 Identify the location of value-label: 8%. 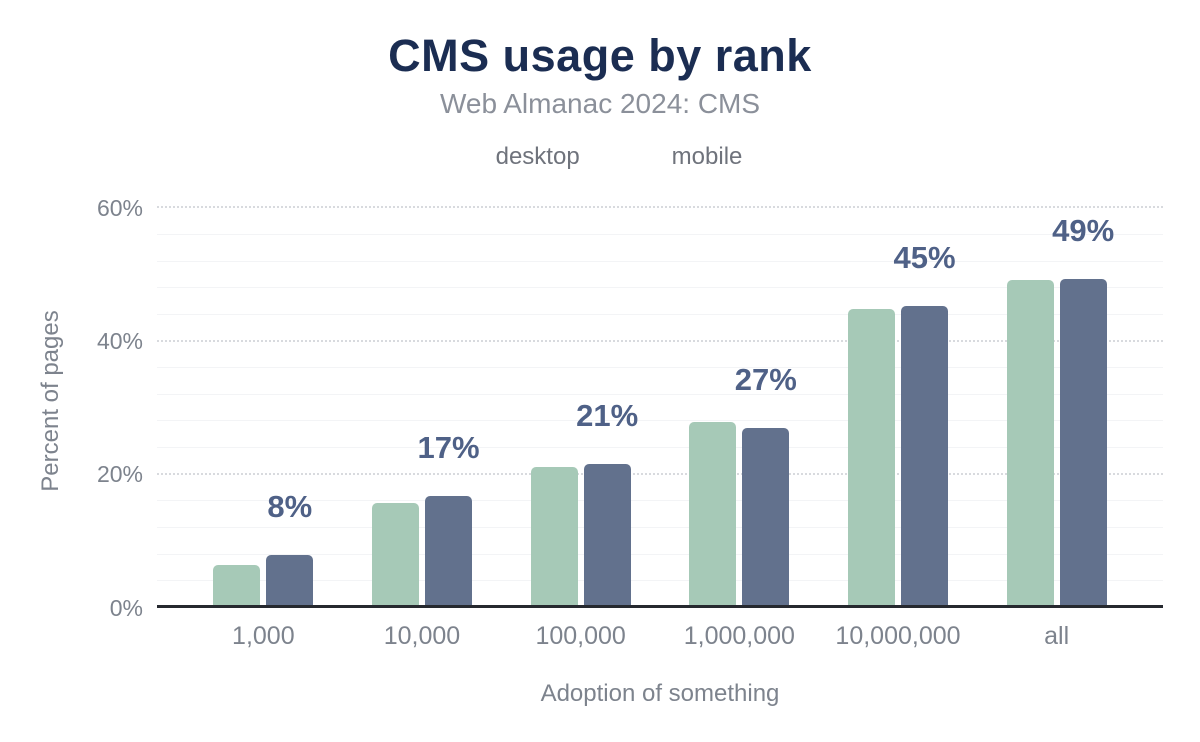
(290, 507).